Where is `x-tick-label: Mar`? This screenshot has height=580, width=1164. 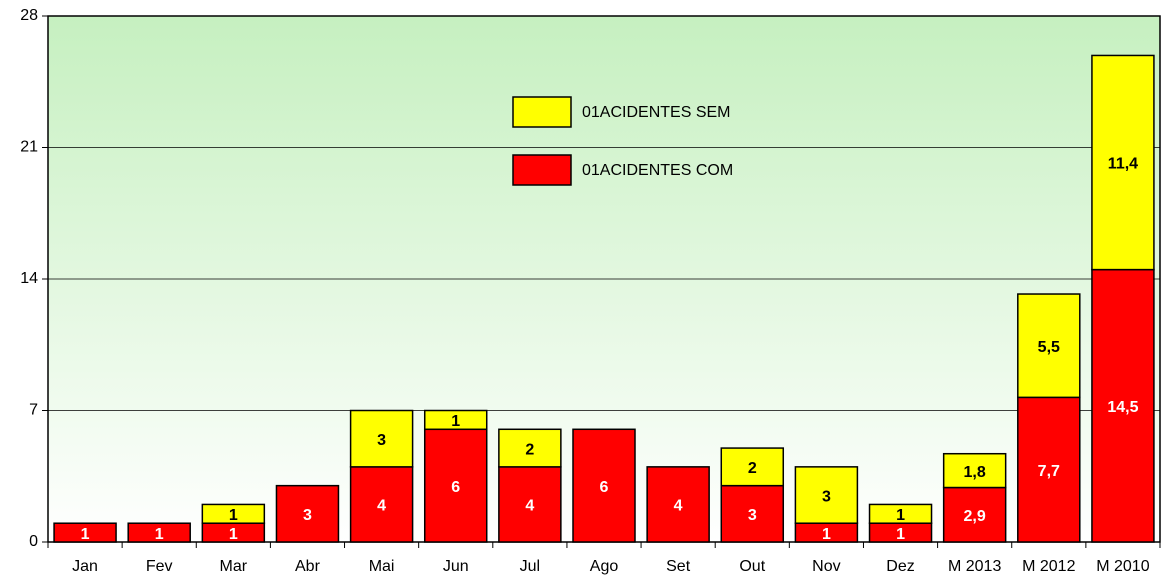
x-tick-label: Mar is located at coordinates (234, 566).